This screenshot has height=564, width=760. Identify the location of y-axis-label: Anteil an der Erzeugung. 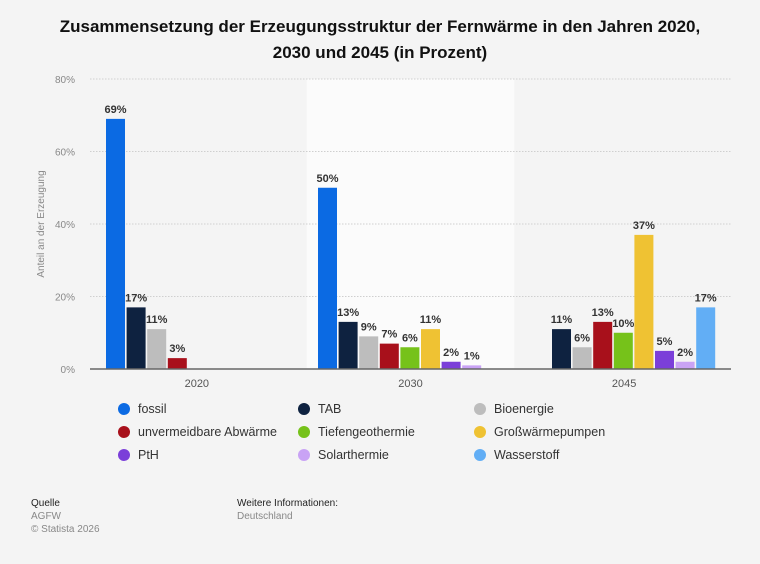
(41, 223).